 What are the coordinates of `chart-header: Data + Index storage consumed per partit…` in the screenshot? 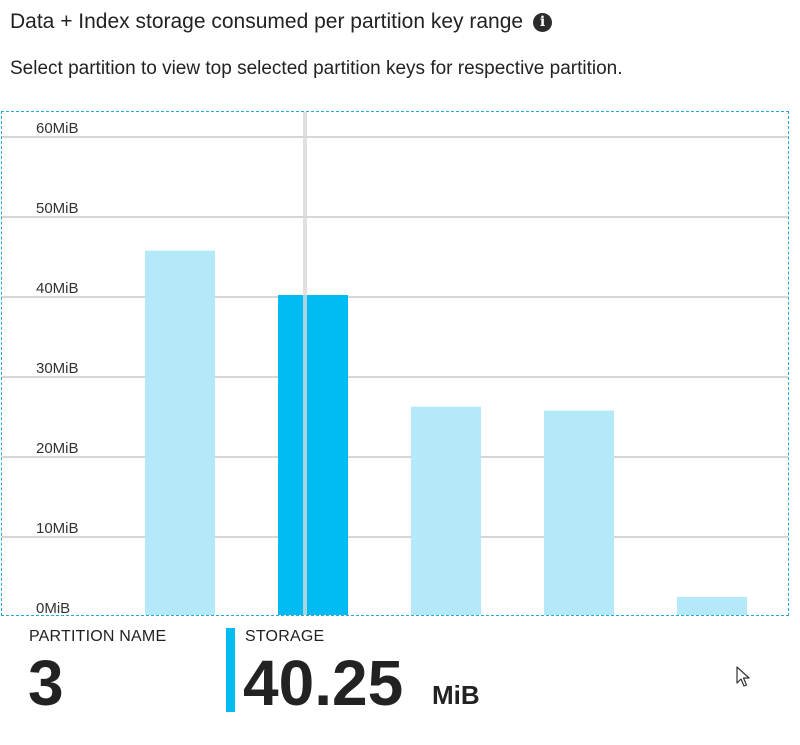 It's located at (281, 22).